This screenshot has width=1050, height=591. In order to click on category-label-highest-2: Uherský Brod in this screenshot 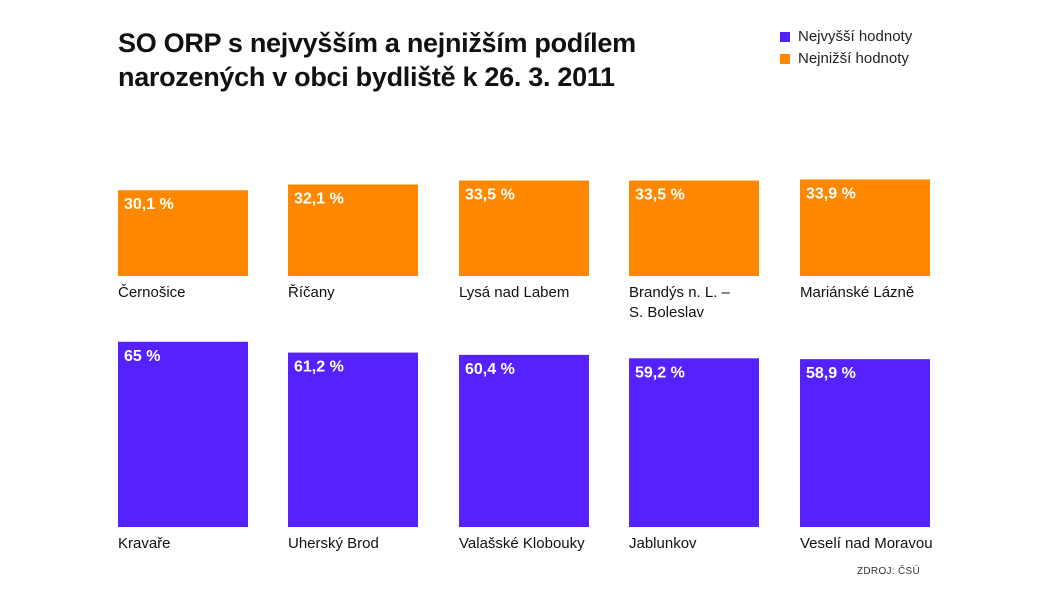, I will do `click(333, 543)`.